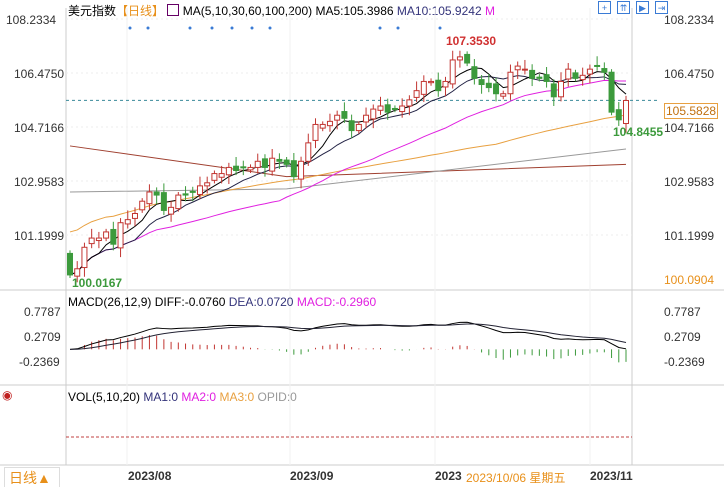 Image resolution: width=724 pixels, height=487 pixels. What do you see at coordinates (39, 74) in the screenshot?
I see `left-price-tick: 106.4750` at bounding box center [39, 74].